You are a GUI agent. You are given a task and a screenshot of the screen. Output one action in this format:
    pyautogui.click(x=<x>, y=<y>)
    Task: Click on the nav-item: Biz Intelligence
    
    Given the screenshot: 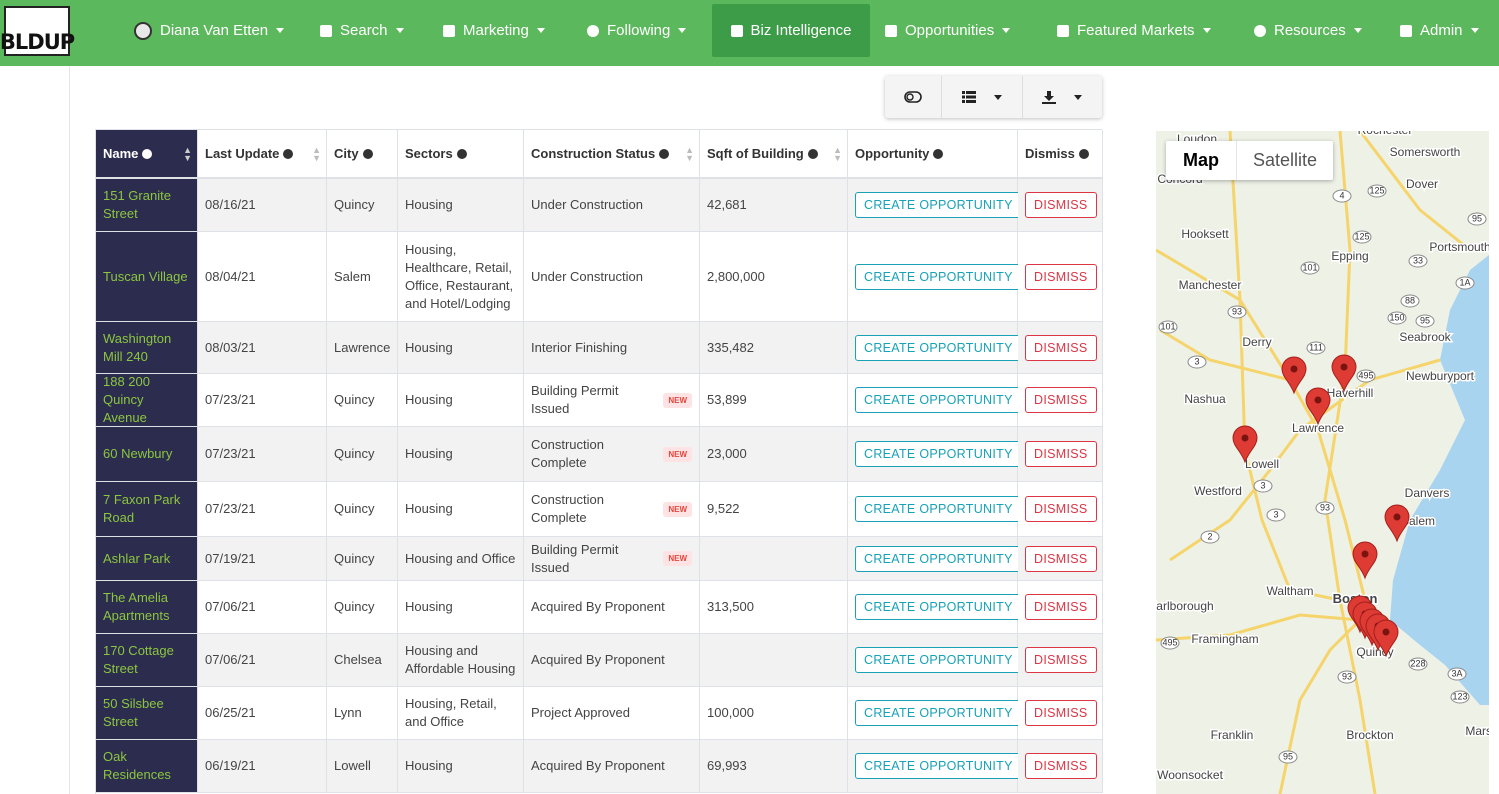 What is the action you would take?
    pyautogui.click(x=791, y=30)
    